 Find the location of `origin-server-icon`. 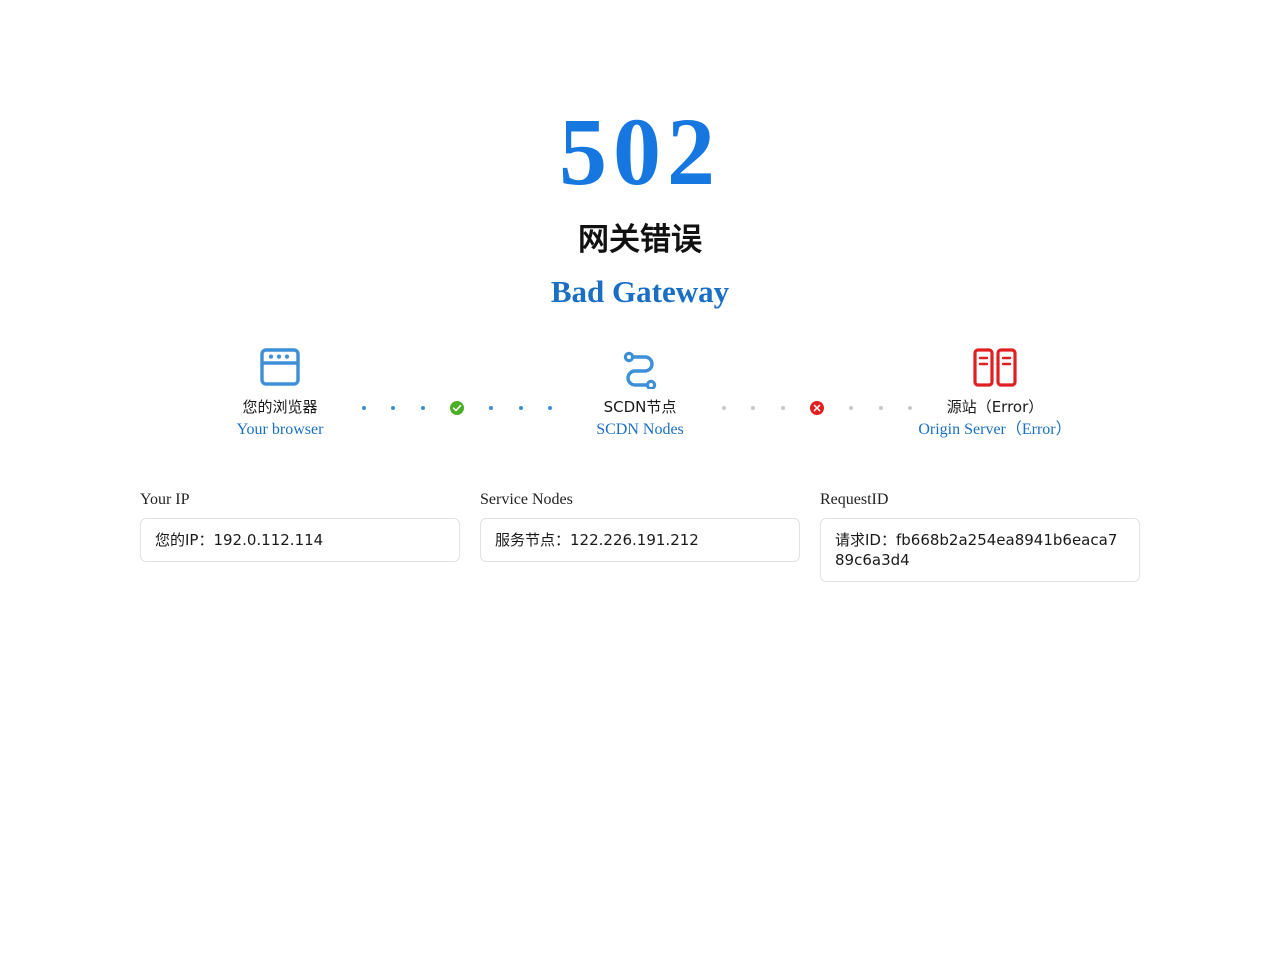

origin-server-icon is located at coordinates (995, 368).